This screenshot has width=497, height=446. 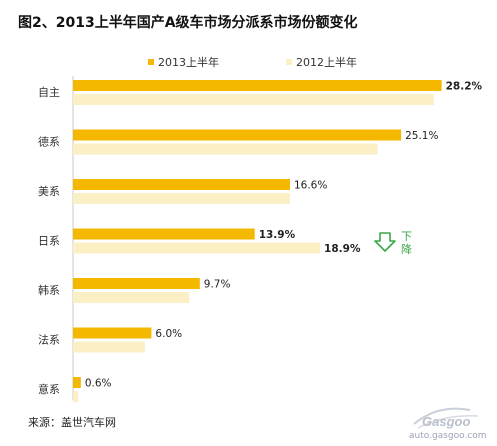 I want to click on value-label: 13.9%, so click(x=277, y=235).